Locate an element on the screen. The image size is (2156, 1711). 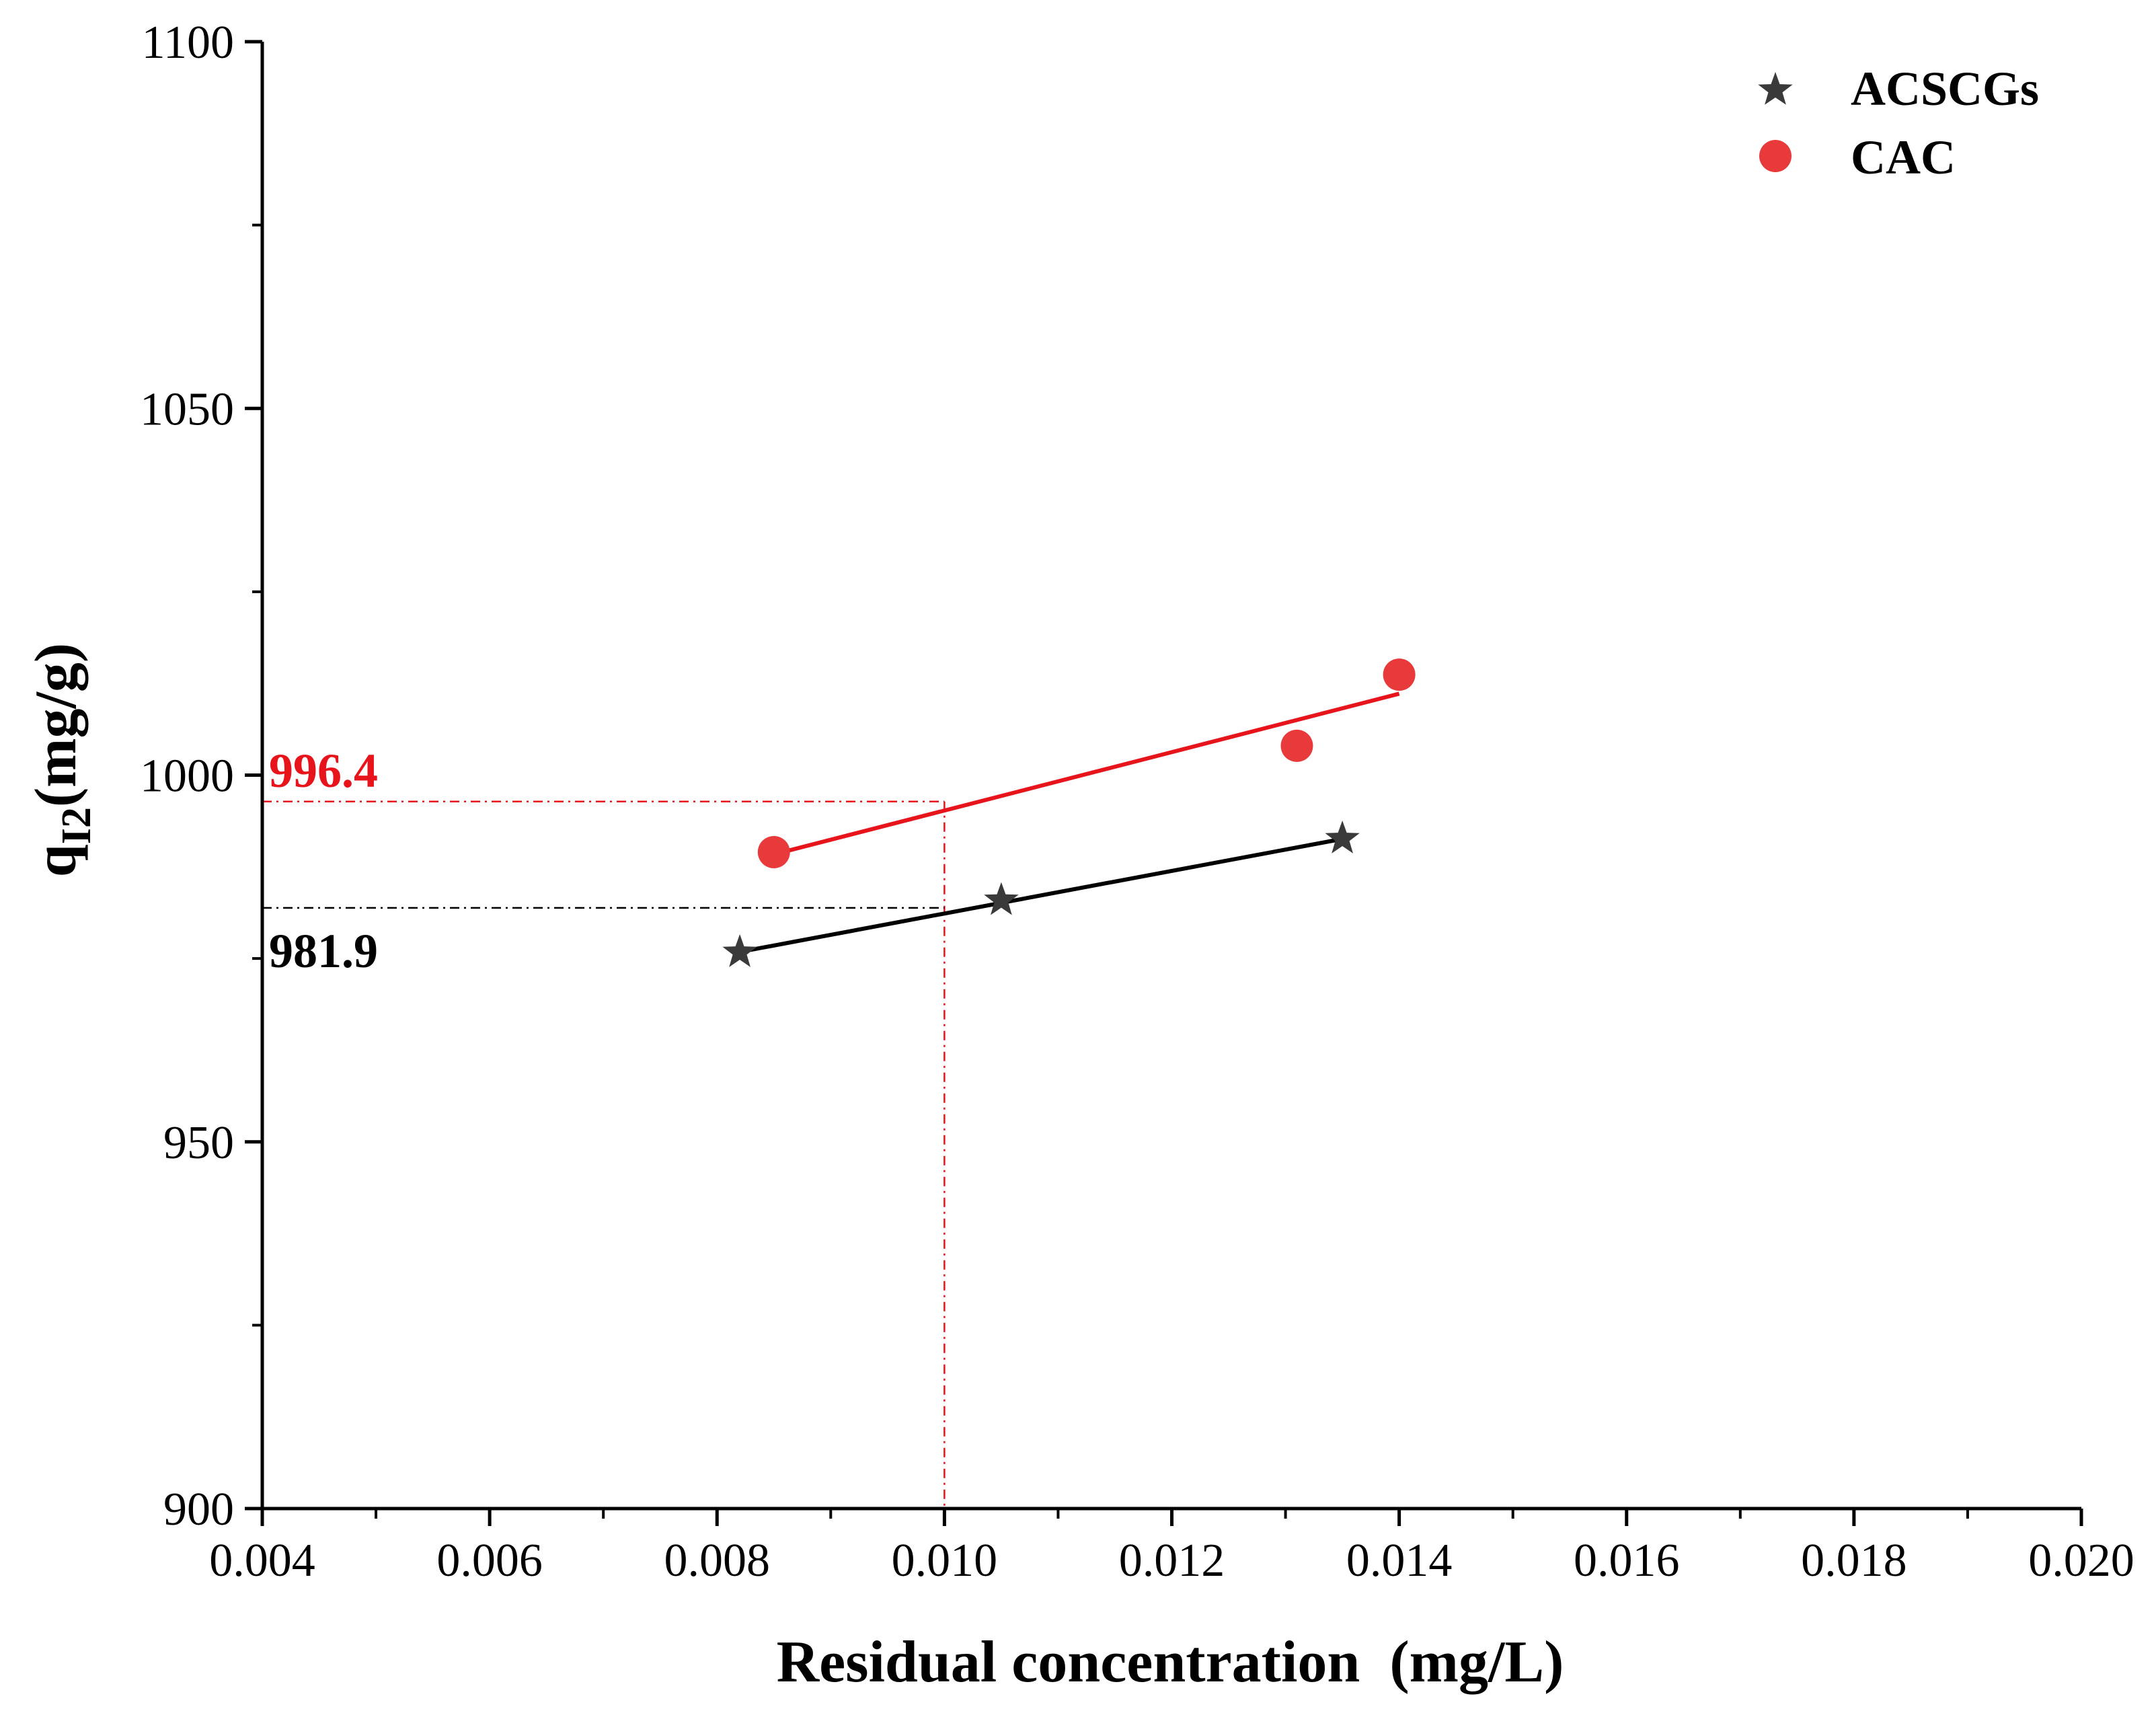
x-tick-label: 0.008 is located at coordinates (717, 1561).